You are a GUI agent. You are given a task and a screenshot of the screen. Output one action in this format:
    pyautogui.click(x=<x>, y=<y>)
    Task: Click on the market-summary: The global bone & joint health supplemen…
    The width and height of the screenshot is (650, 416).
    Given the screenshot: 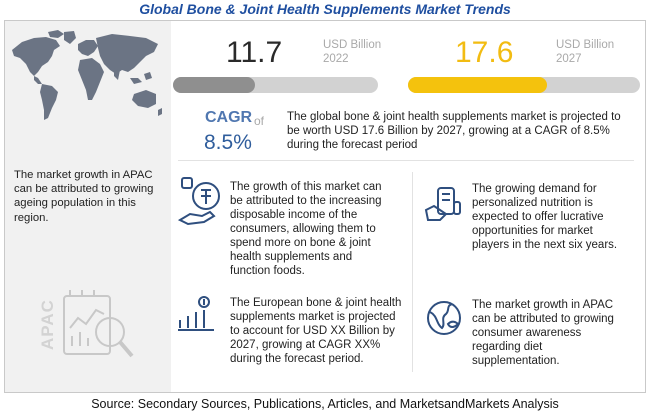 What is the action you would take?
    pyautogui.click(x=454, y=131)
    